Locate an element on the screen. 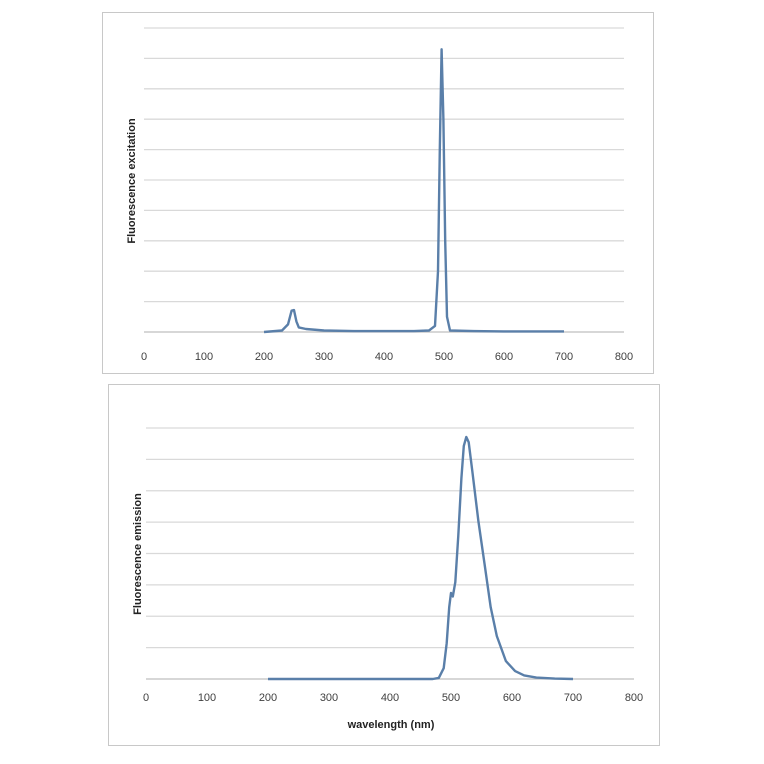  excitation-x-ticks: 0 100 200 300 400 500 600 700 800 is located at coordinates (387, 357).